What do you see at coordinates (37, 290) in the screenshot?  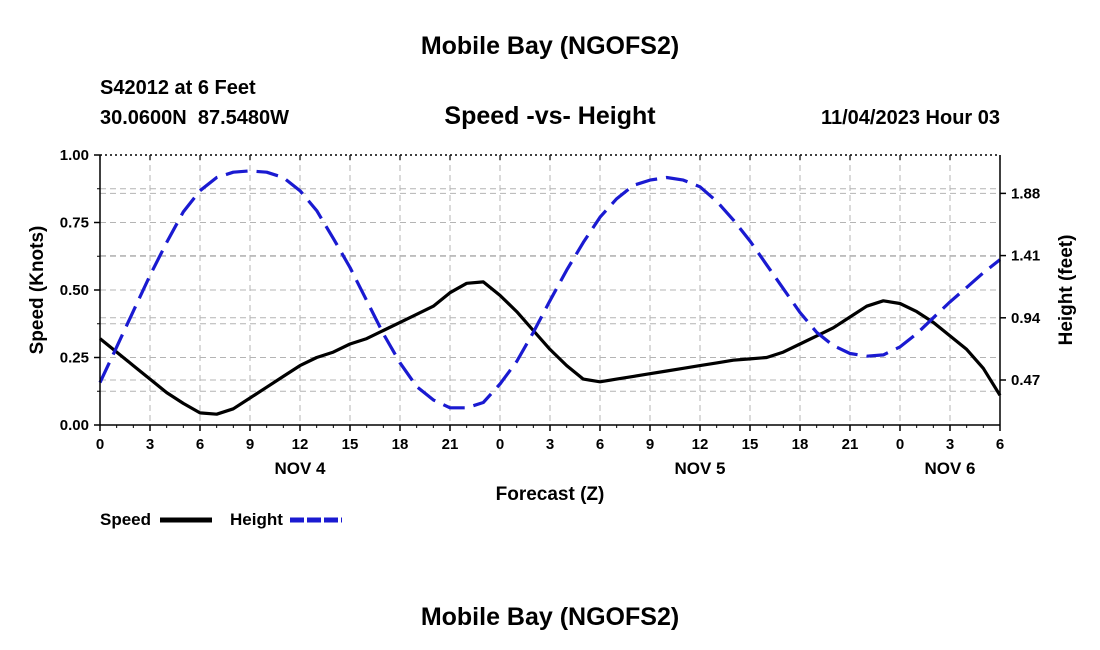 I see `y-axis-label: Speed (Knots)` at bounding box center [37, 290].